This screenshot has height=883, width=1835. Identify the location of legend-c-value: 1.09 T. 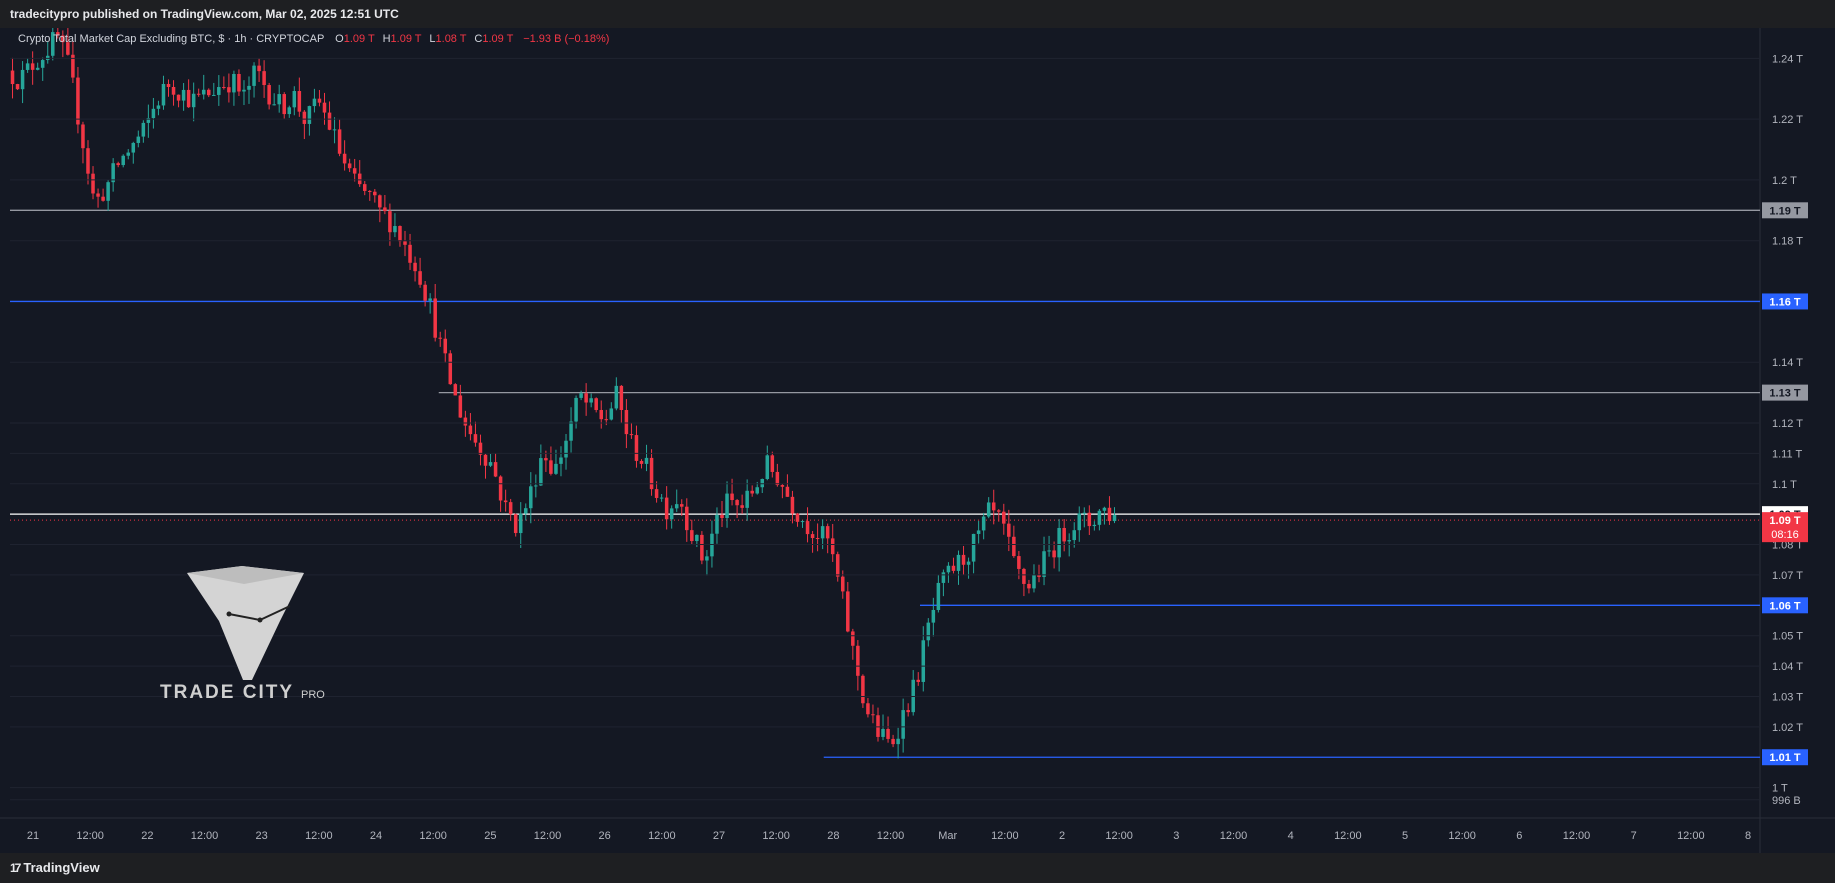
(497, 39).